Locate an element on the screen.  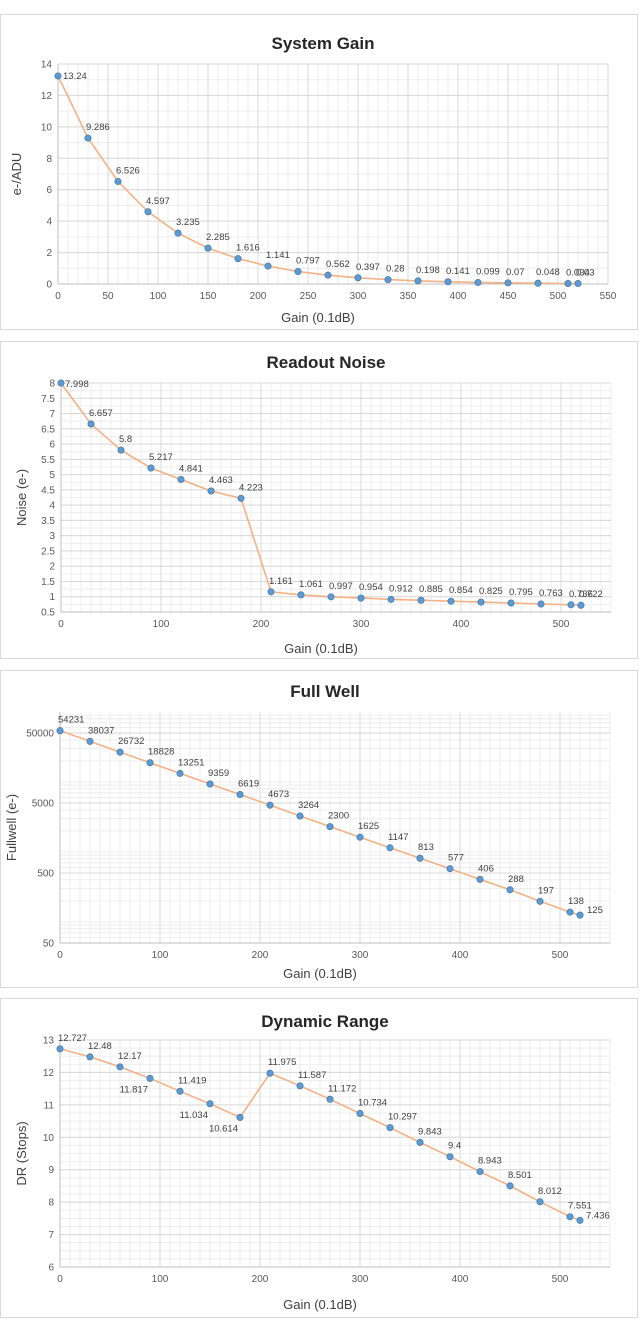
data-label: 10.297 is located at coordinates (402, 1117).